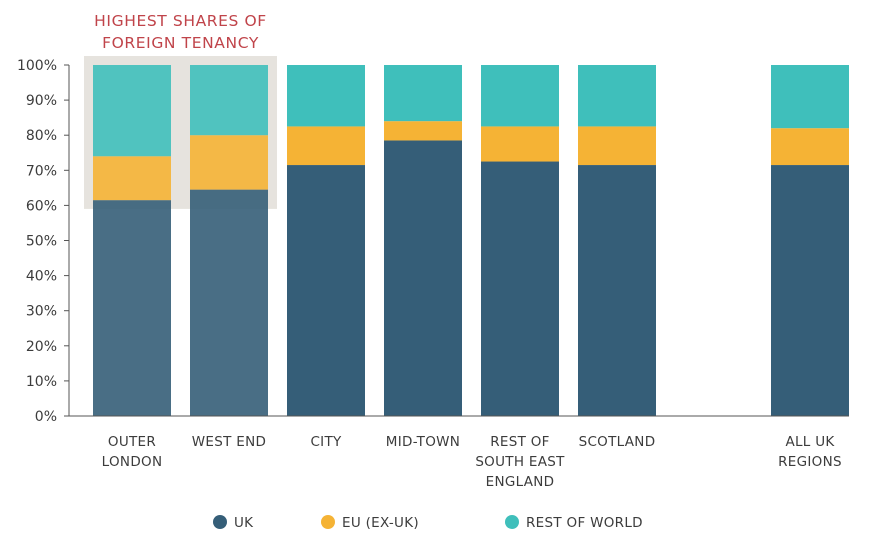 This screenshot has height=539, width=870. What do you see at coordinates (584, 523) in the screenshot?
I see `legend-label-2: REST OF WORLD` at bounding box center [584, 523].